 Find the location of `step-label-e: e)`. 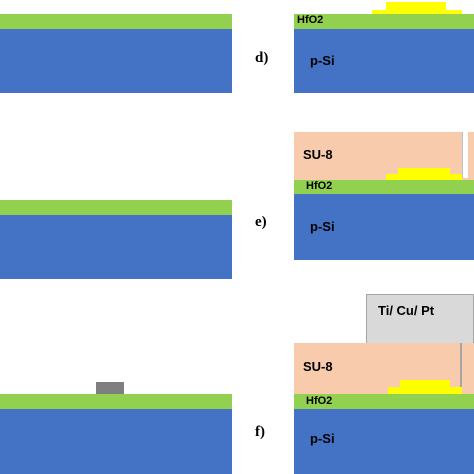

step-label-e: e) is located at coordinates (261, 222).